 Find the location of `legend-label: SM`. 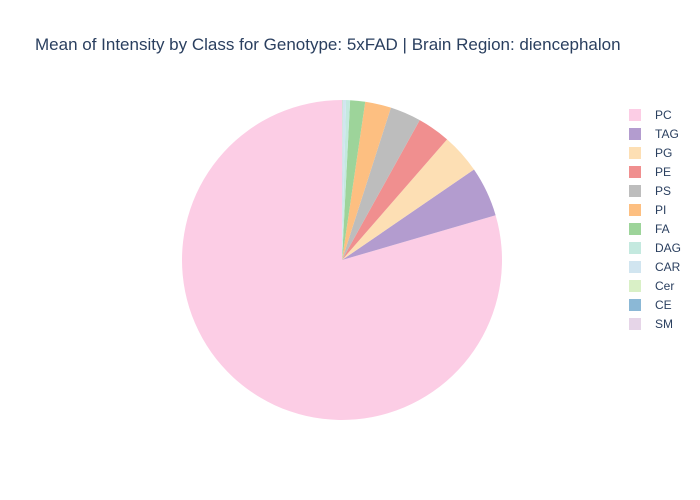

legend-label: SM is located at coordinates (664, 324).